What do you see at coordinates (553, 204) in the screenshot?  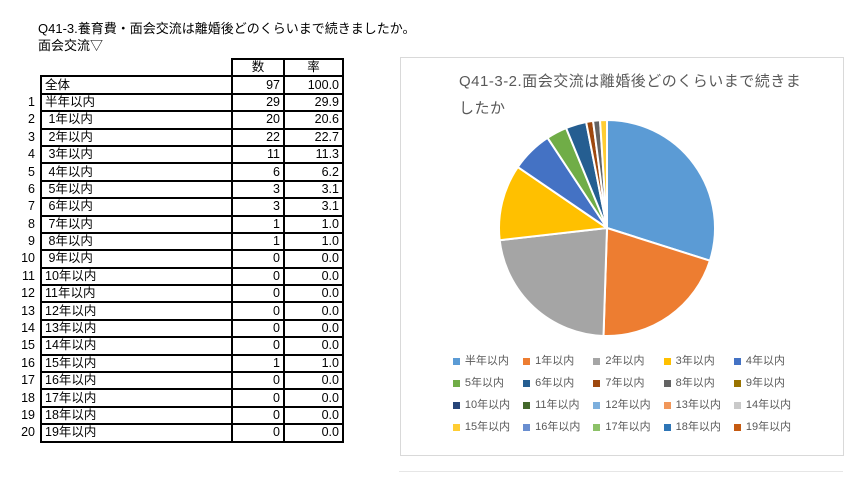 I see `pie-slice-3年以内` at bounding box center [553, 204].